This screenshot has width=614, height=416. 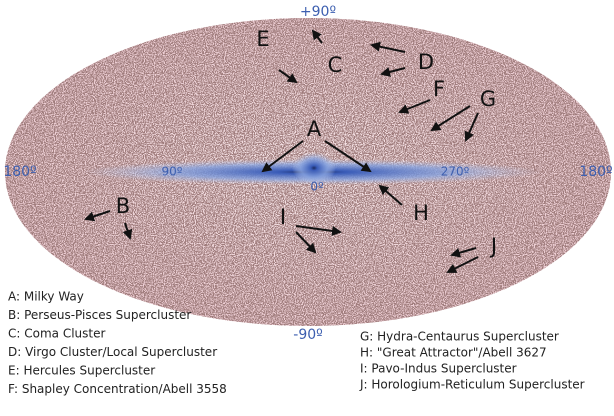 I want to click on point-label: D, so click(x=426, y=62).